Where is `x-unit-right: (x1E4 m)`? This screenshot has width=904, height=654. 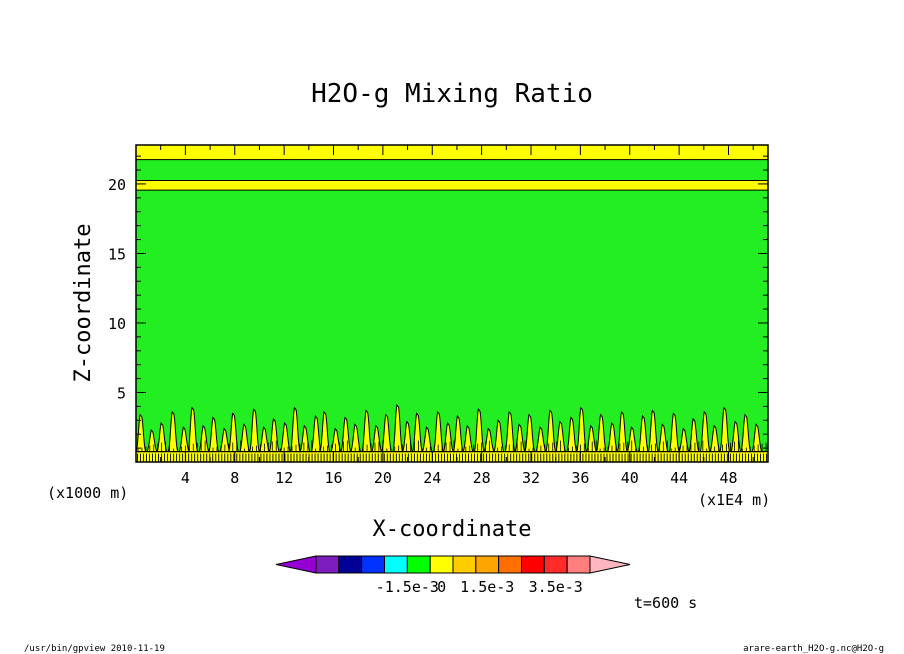
x-unit-right: (x1E4 m) is located at coordinates (734, 500).